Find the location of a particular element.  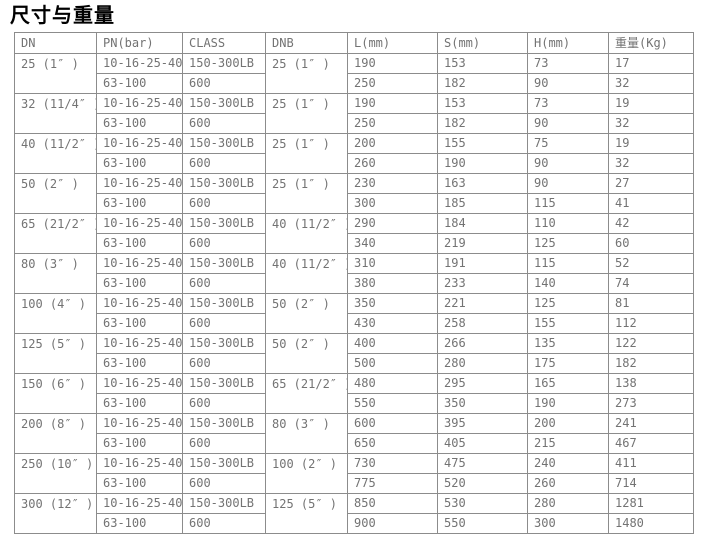

column-header-dn: DN is located at coordinates (55, 43).